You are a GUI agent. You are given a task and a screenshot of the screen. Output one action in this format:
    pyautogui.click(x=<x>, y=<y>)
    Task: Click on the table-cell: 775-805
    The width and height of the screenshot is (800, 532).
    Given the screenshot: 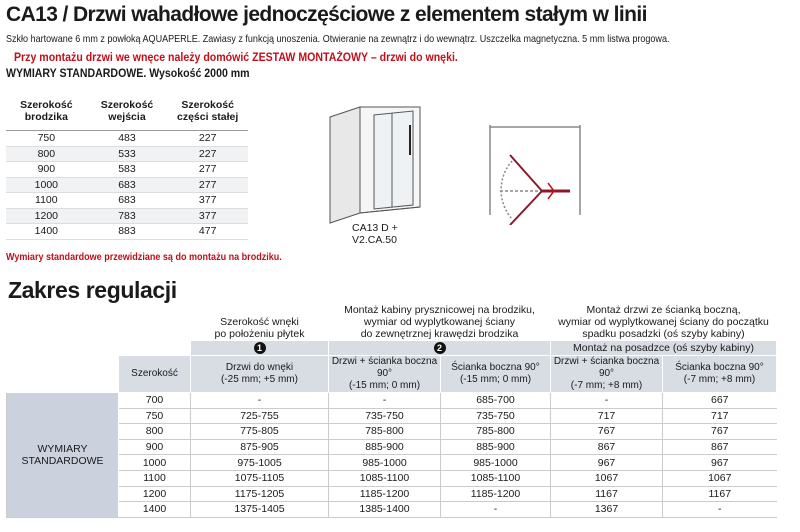 What is the action you would take?
    pyautogui.click(x=259, y=431)
    